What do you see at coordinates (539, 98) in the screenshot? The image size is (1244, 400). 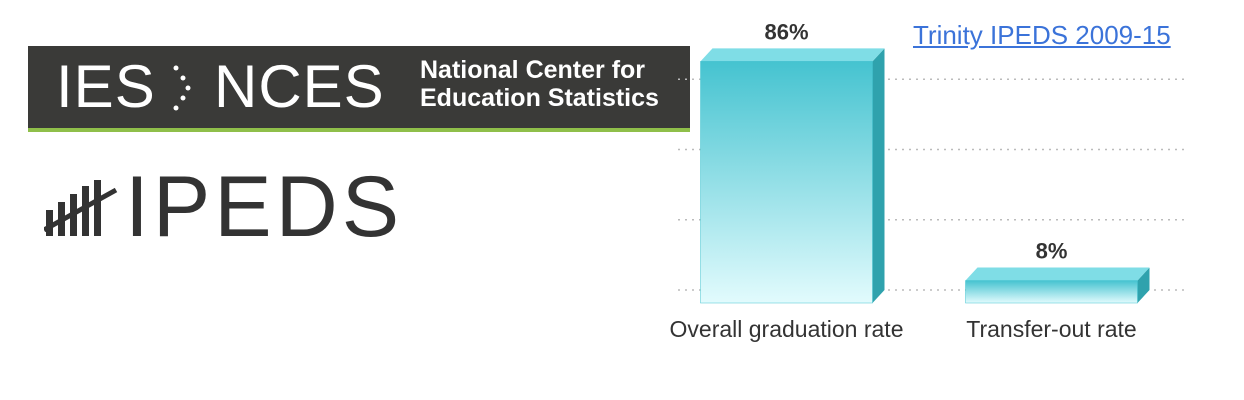 I see `nces-name: Education Statistics` at bounding box center [539, 98].